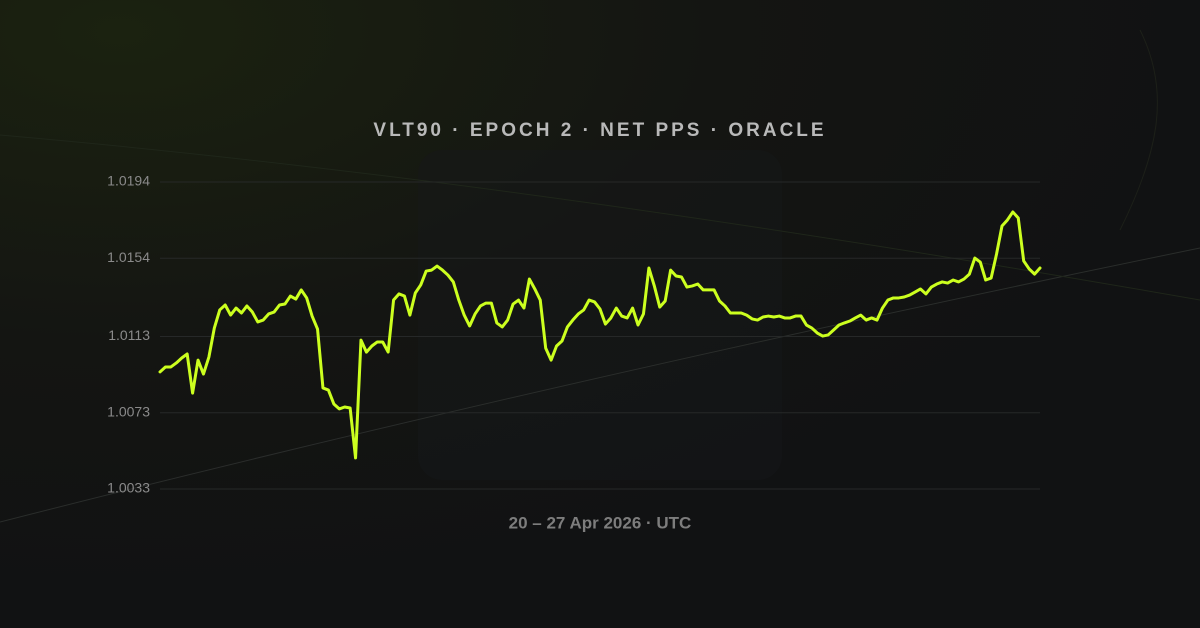 This screenshot has height=628, width=1200. Describe the element at coordinates (1138, 130) in the screenshot. I see `decor-line` at that location.